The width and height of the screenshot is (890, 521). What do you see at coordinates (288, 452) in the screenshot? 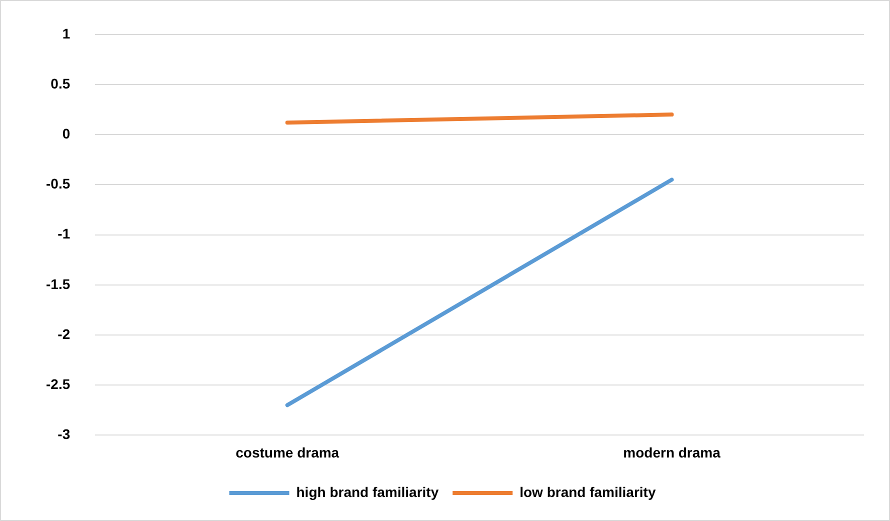
I see `x-tick-label: costume drama` at bounding box center [288, 452].